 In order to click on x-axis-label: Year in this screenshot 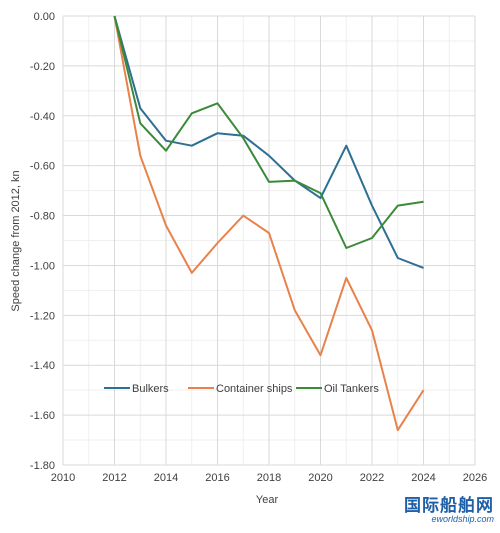, I will do `click(267, 500)`.